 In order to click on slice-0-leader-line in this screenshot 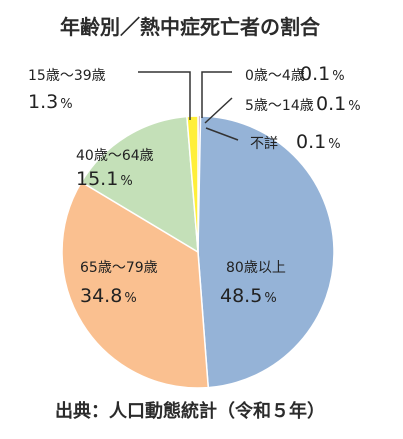, I will do `click(216, 94)`.